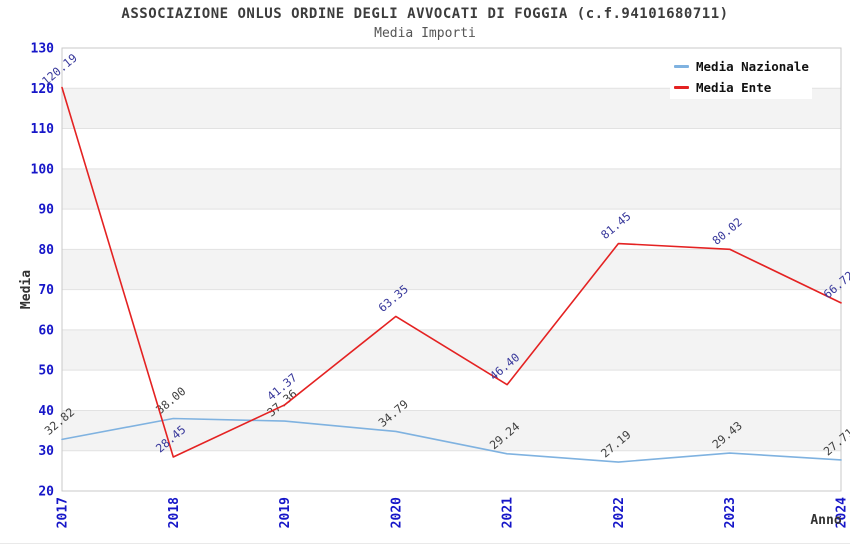  Describe the element at coordinates (752, 66) in the screenshot. I see `legend-label: Media Nazionale` at that location.